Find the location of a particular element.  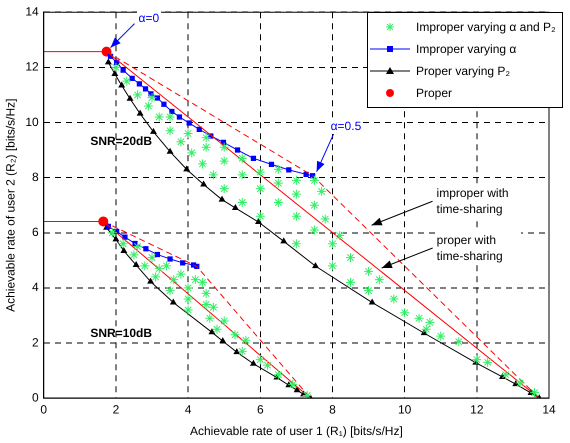

x-tick-label: 8 is located at coordinates (332, 409).